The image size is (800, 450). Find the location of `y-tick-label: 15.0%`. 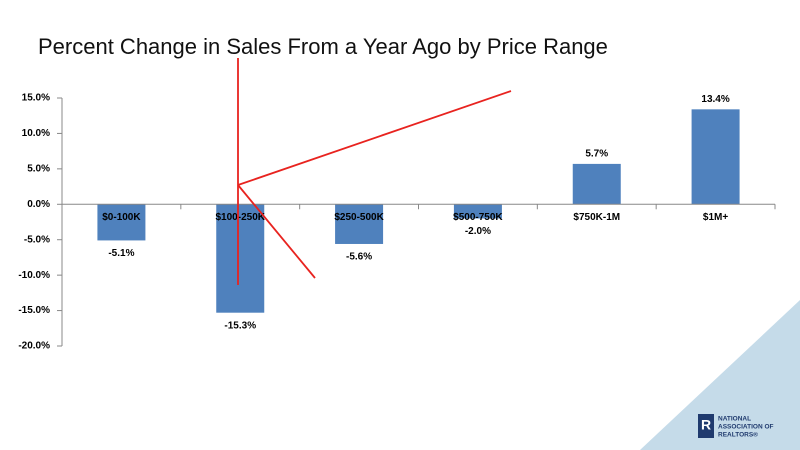

y-tick-label: 15.0% is located at coordinates (36, 98).